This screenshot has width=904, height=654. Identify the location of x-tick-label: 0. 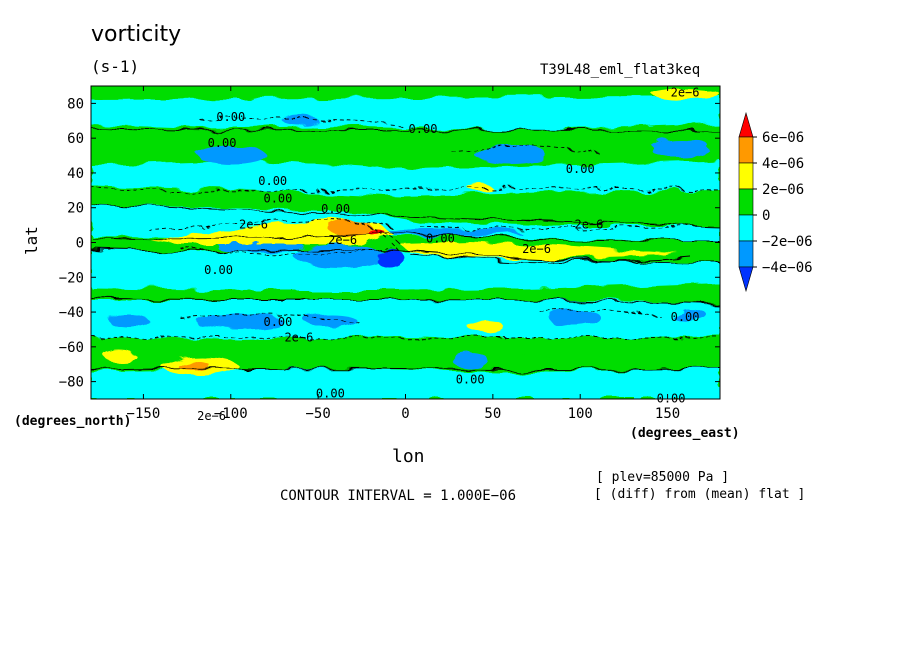
(405, 414).